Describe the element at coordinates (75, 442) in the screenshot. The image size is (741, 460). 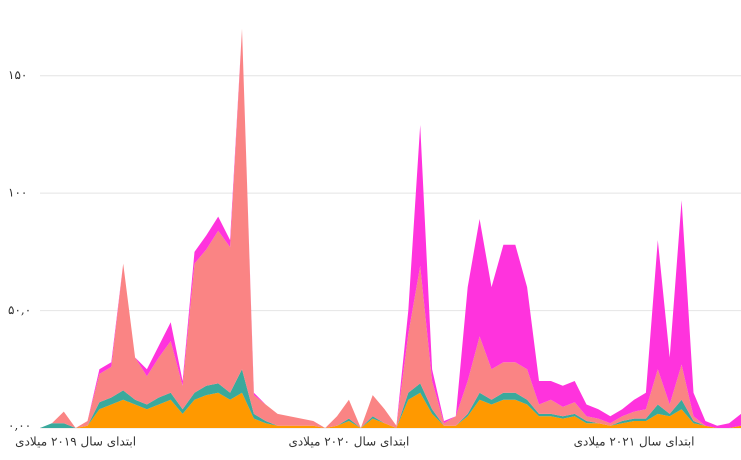
I see `x-tick-label: ابتدای سال ۲۰۱۹ میلادی` at that location.